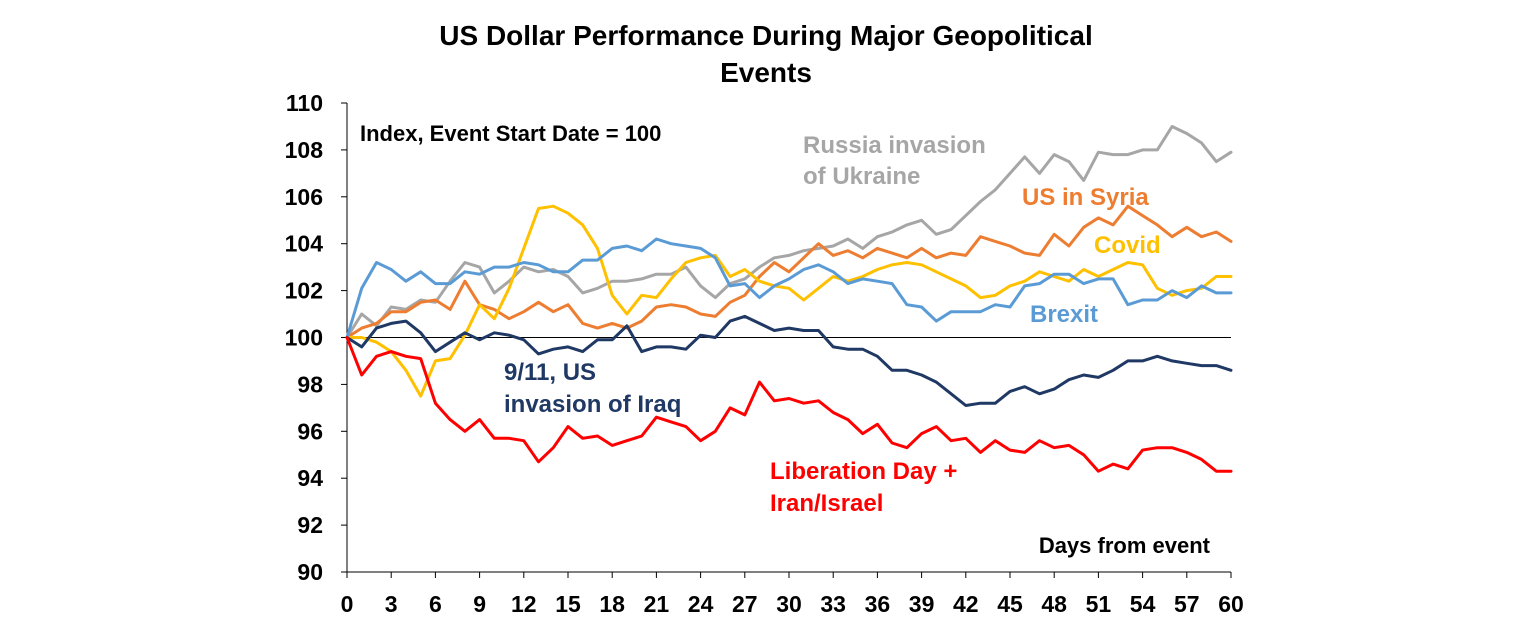 This screenshot has width=1536, height=635. Describe the element at coordinates (568, 604) in the screenshot. I see `x-tick-label: 15` at that location.